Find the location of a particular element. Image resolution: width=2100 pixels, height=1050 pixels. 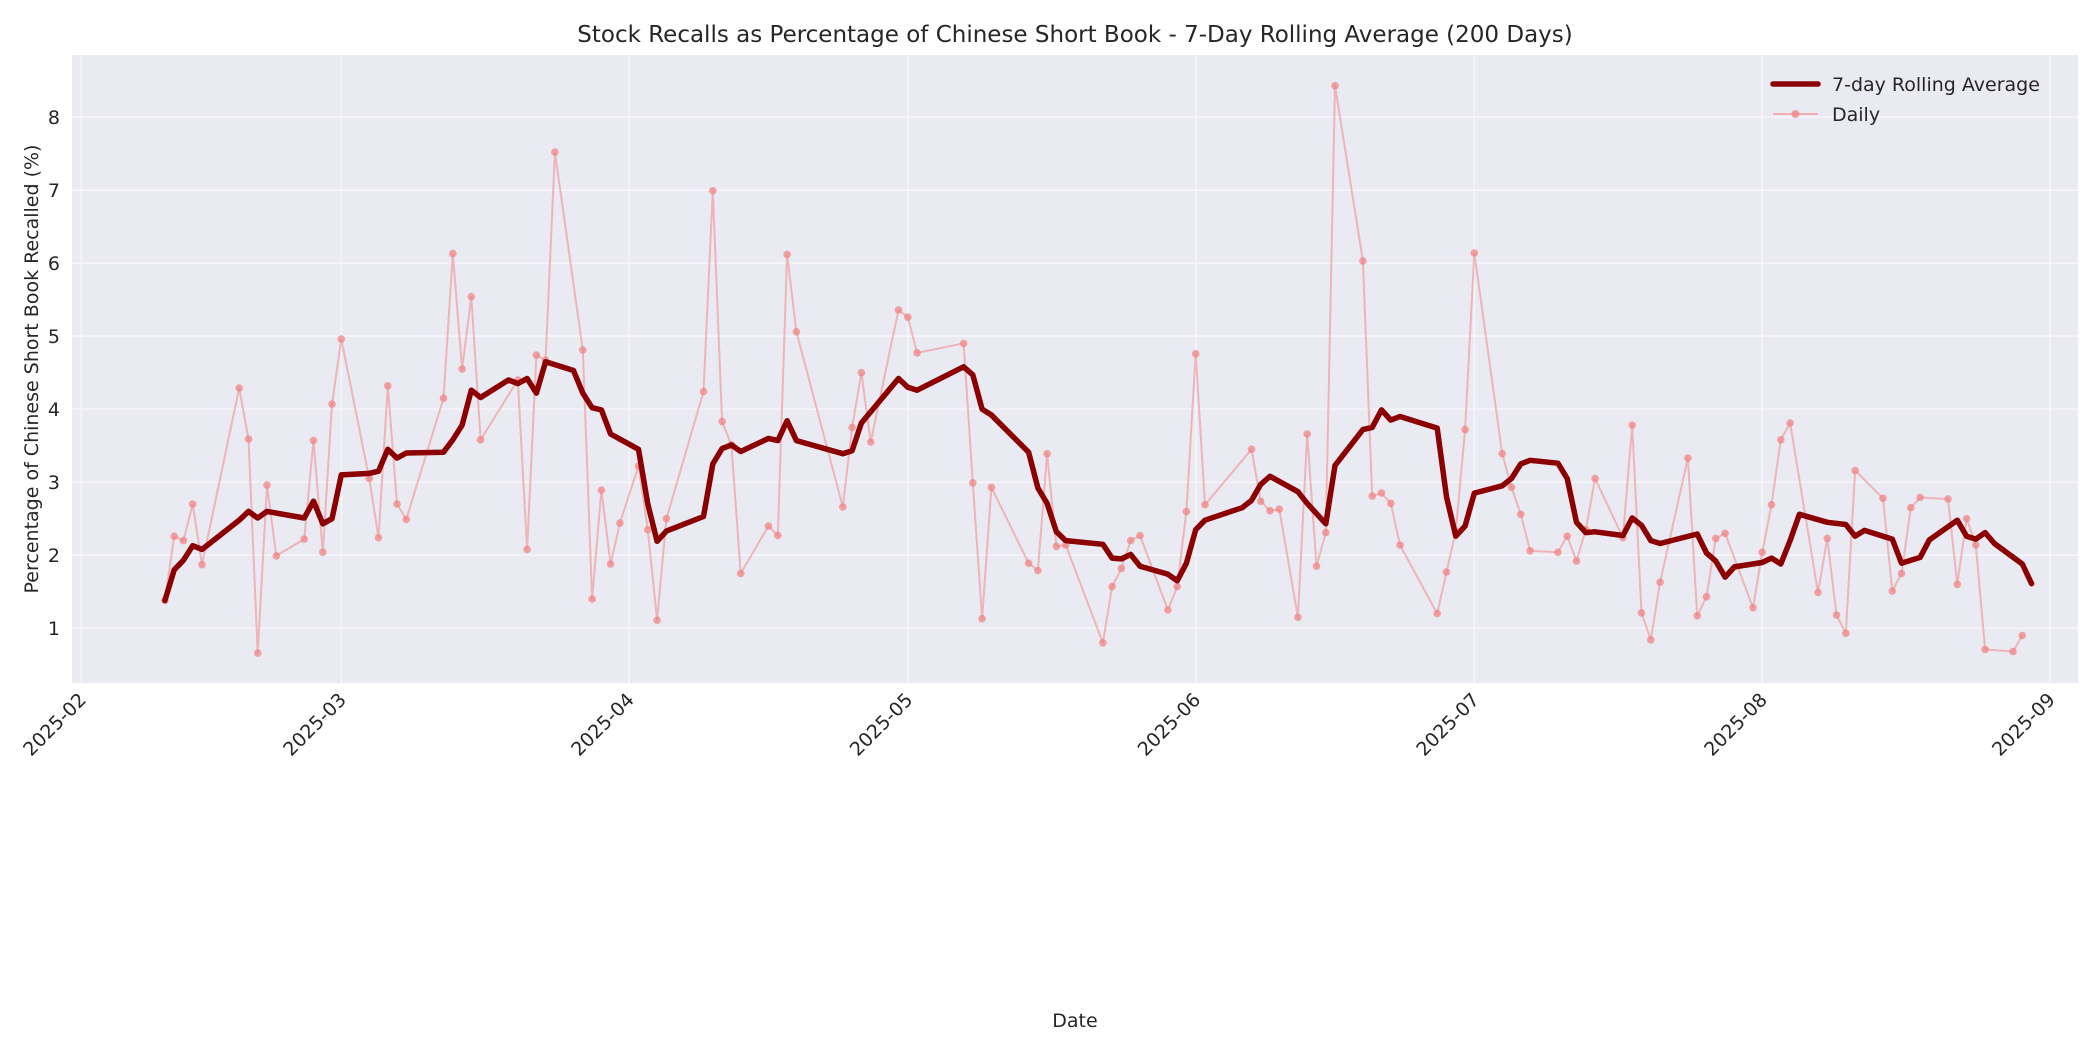

x-tick-label: 2025-04 is located at coordinates (603, 725).